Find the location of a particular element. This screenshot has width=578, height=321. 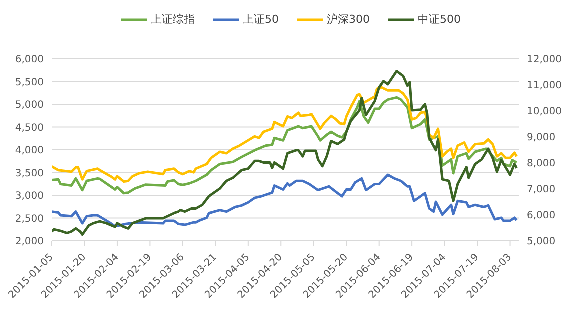

y2-tick-label: 6,000 is located at coordinates (541, 216).